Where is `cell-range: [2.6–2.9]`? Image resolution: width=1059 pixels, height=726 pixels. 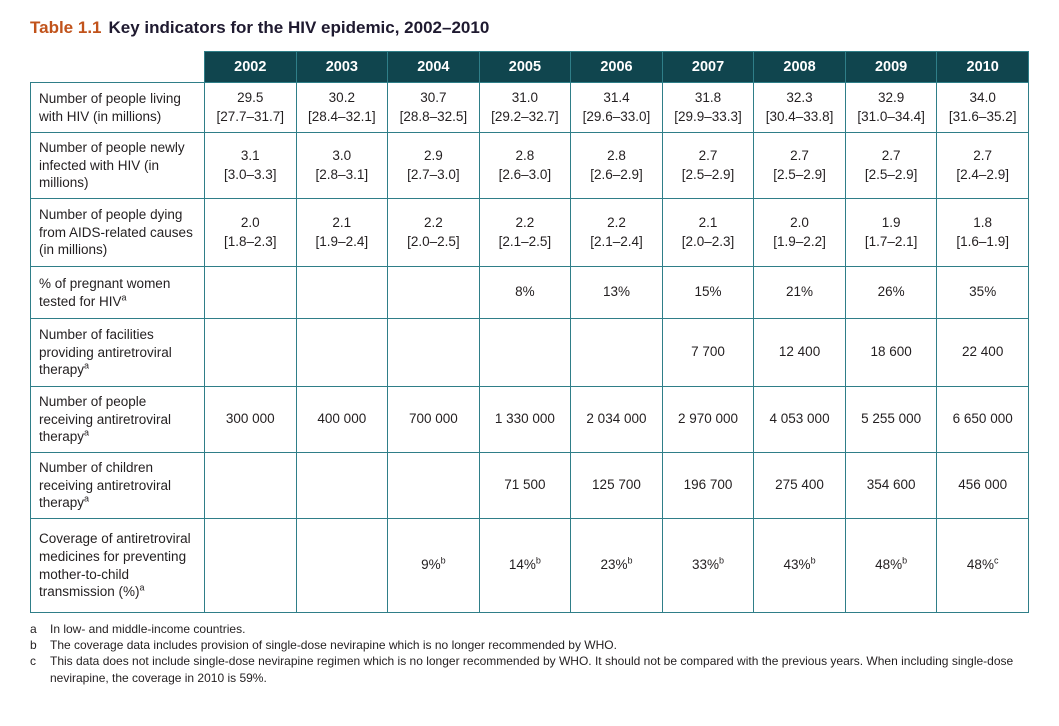 cell-range: [2.6–2.9] is located at coordinates (616, 174).